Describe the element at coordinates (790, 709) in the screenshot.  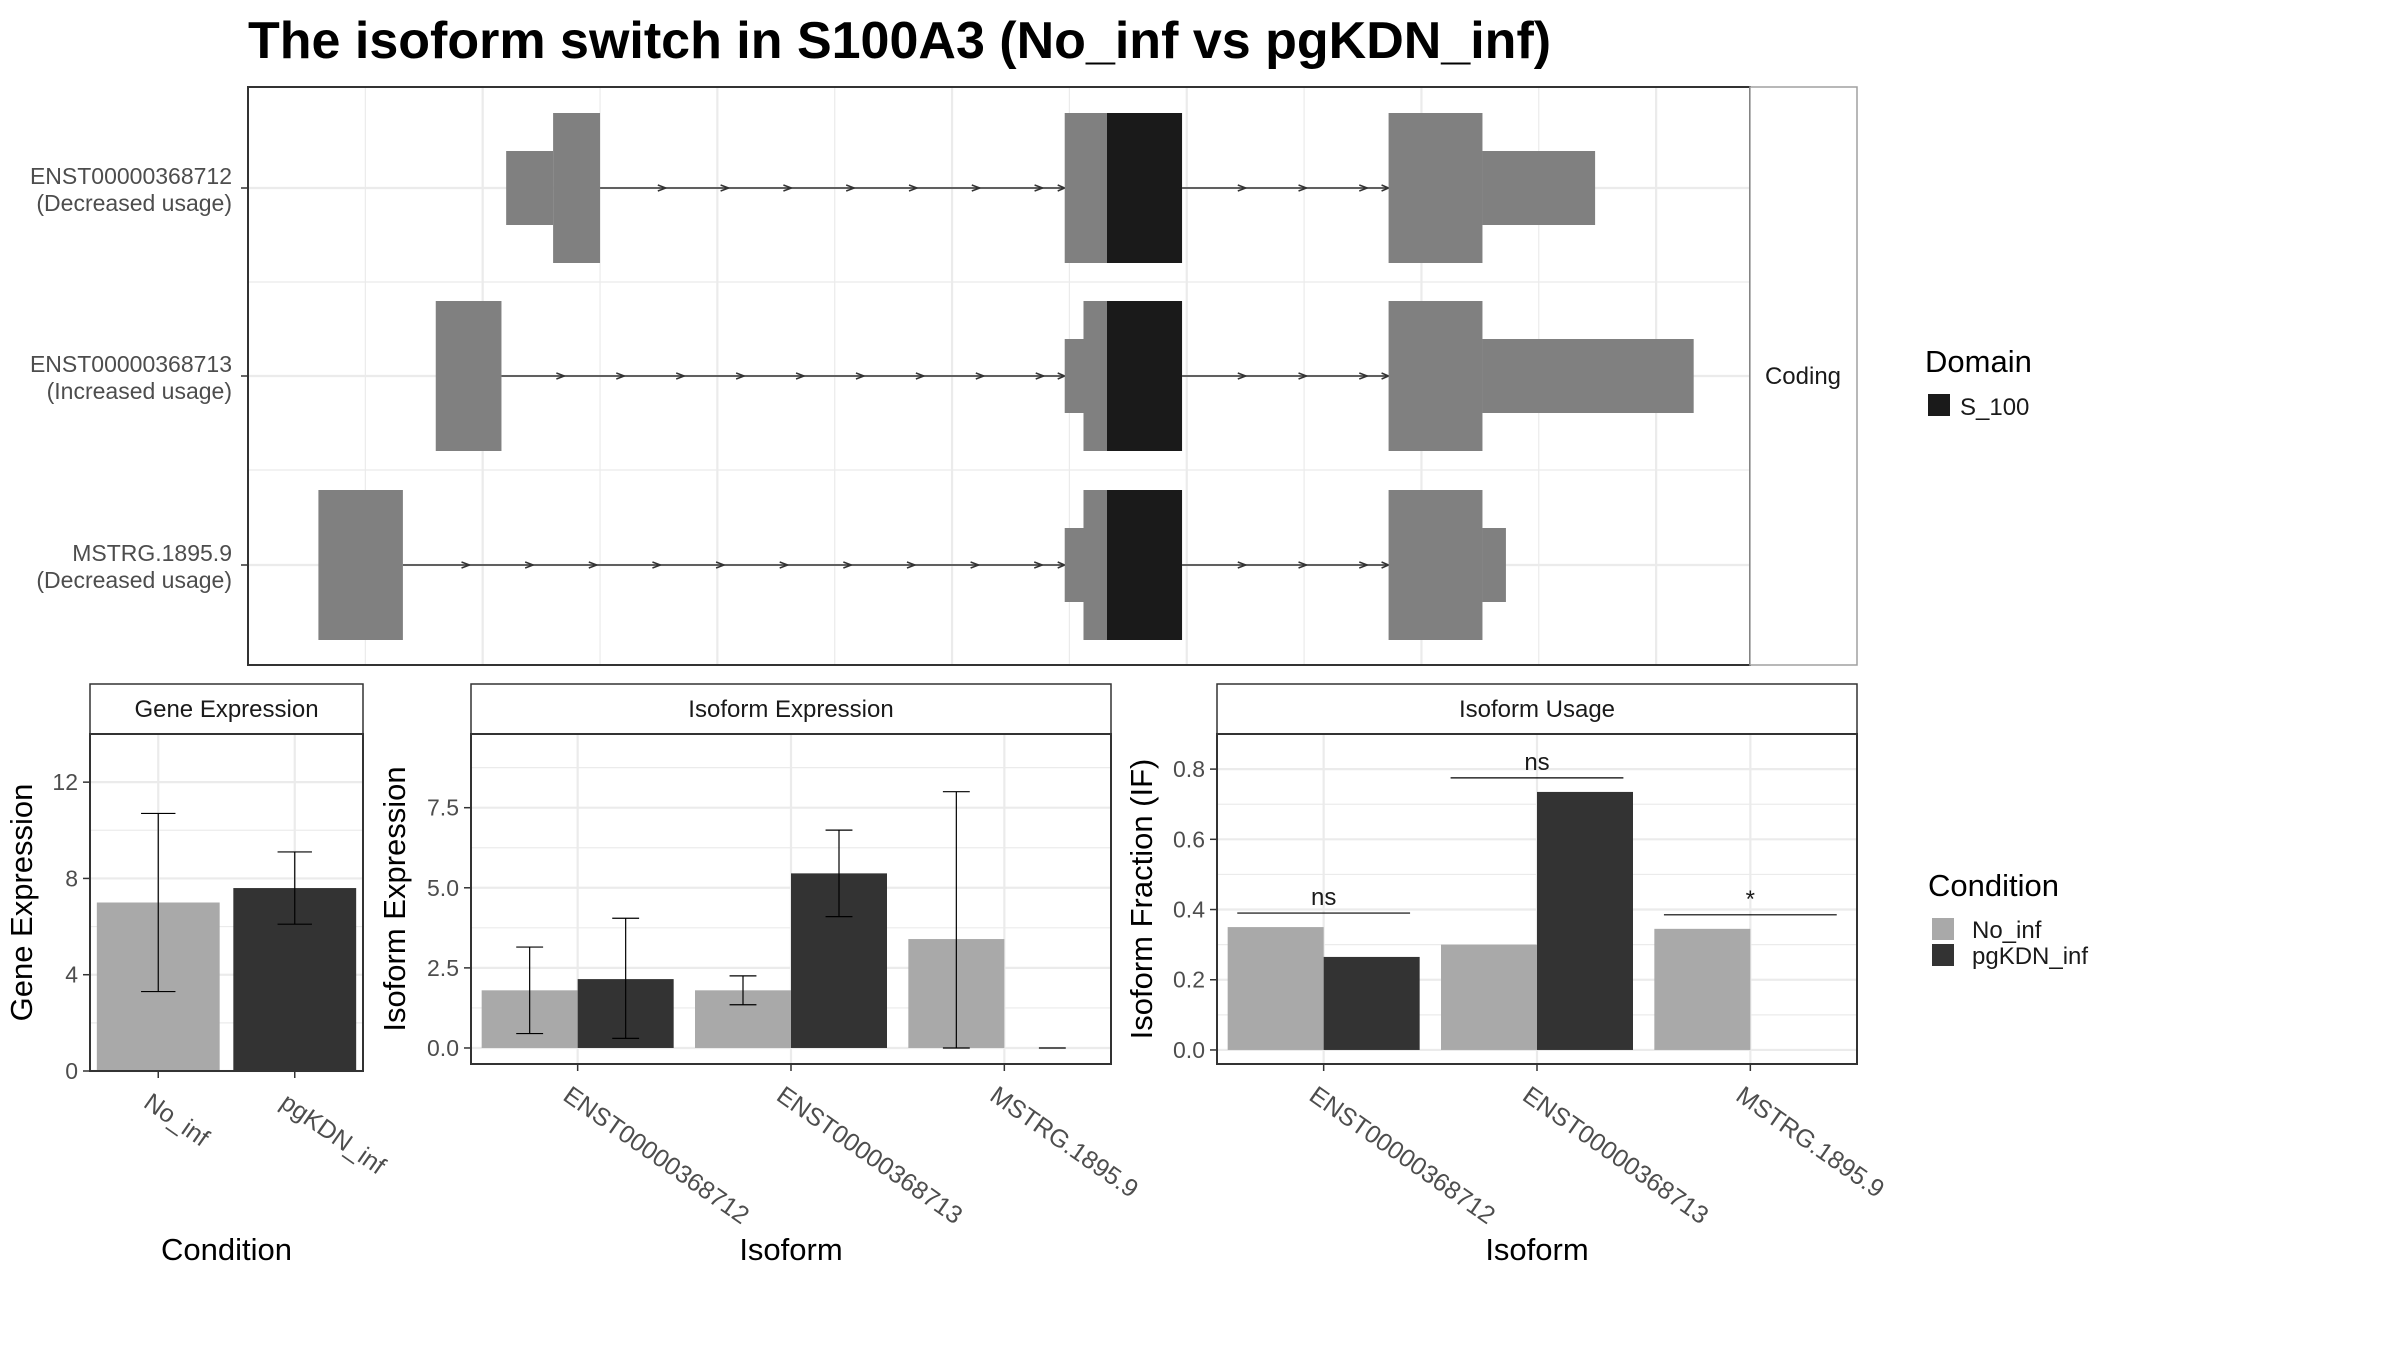
I see `facet-strip-label: Isoform Expression` at that location.